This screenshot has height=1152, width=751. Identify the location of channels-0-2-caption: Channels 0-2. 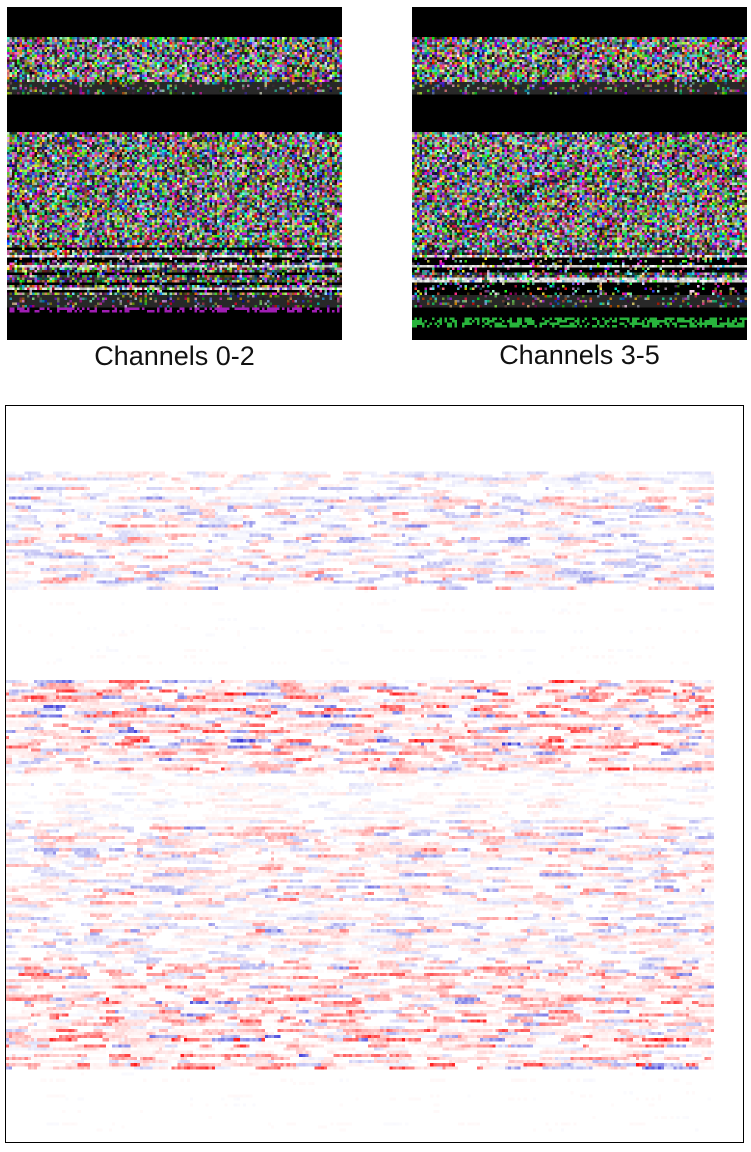
(174, 356).